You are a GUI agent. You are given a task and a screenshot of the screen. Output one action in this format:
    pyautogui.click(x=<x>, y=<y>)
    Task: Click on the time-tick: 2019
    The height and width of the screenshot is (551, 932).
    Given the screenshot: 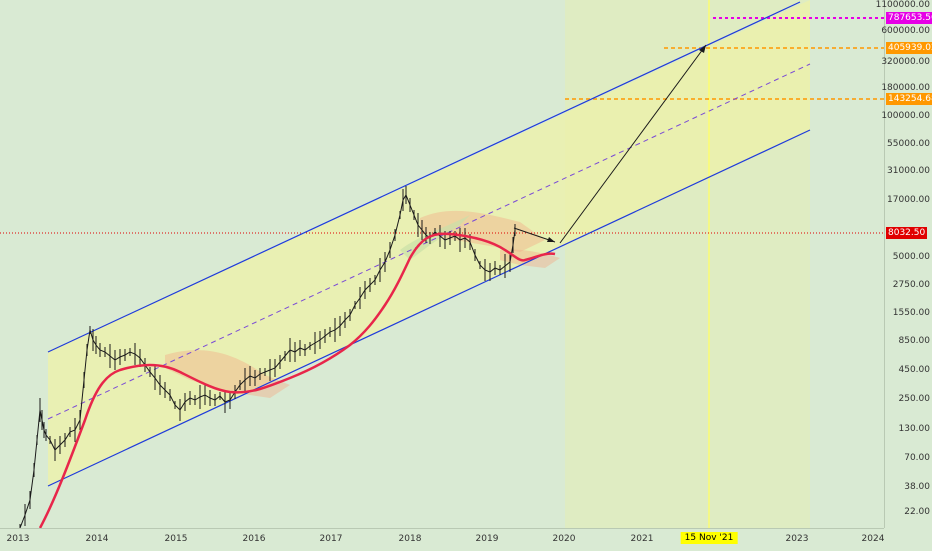 What is the action you would take?
    pyautogui.click(x=487, y=539)
    